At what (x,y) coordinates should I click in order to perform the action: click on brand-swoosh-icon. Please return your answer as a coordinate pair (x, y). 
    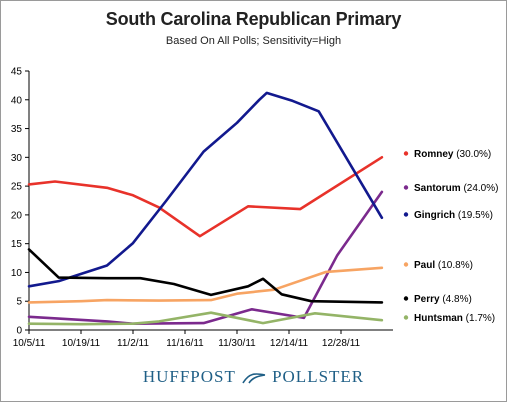
    Looking at the image, I should click on (253, 378).